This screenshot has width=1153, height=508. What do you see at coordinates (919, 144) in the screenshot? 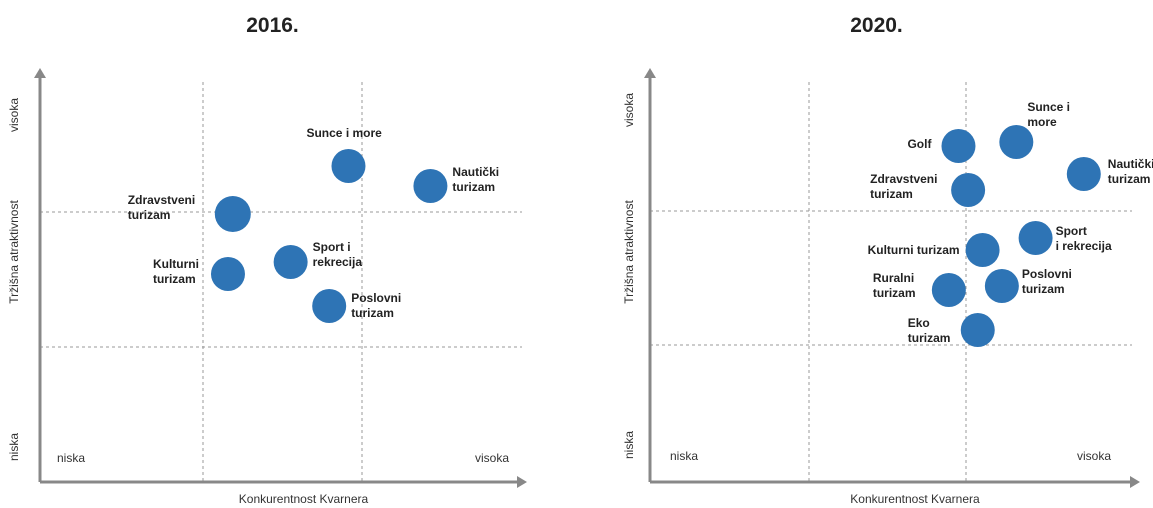
I see `data-point-label: Golf` at bounding box center [919, 144].